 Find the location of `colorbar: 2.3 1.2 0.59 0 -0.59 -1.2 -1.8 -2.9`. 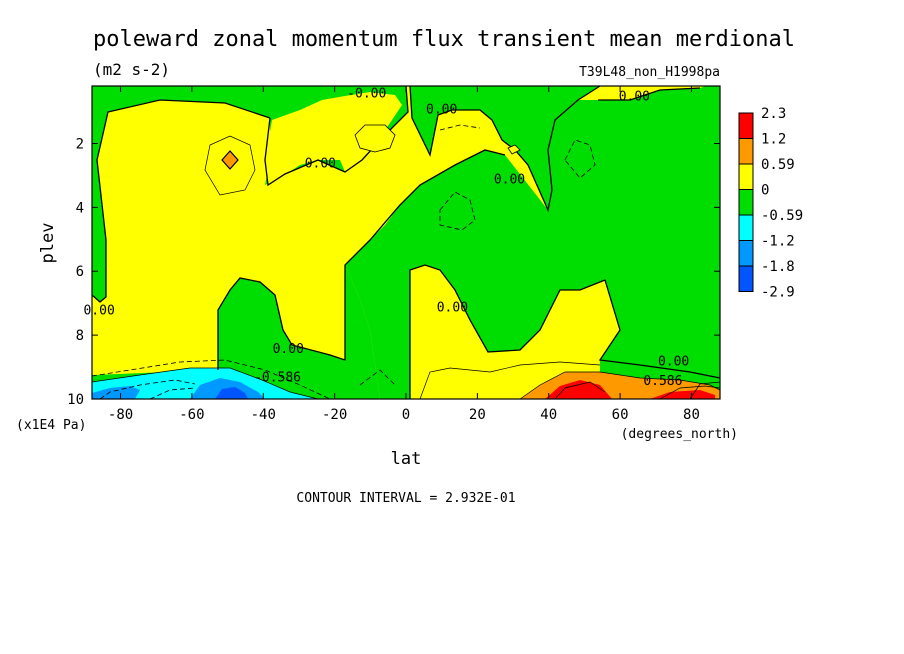

colorbar: 2.3 1.2 0.59 0 -0.59 -1.2 -1.8 -2.9 is located at coordinates (770, 203).